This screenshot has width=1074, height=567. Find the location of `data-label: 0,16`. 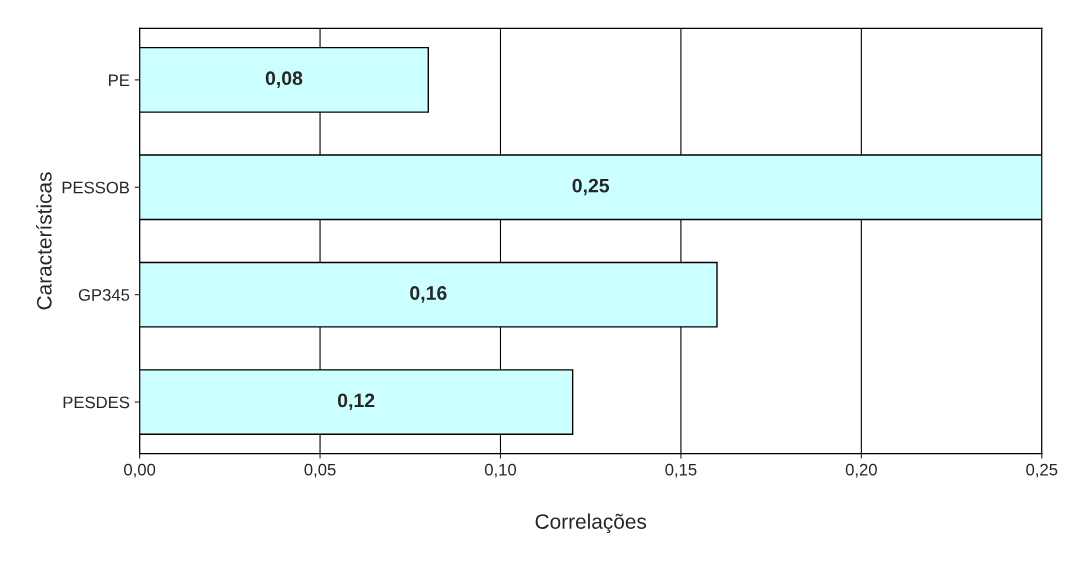

data-label: 0,16 is located at coordinates (428, 294).